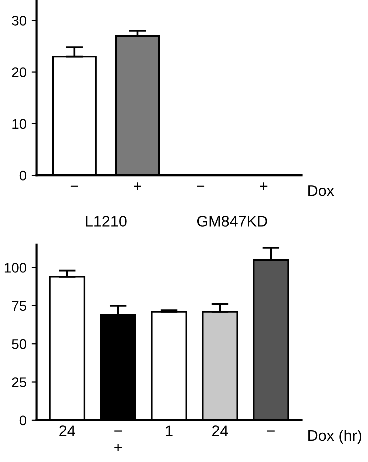  I want to click on x-axis-title: Dox (hr), so click(335, 437).